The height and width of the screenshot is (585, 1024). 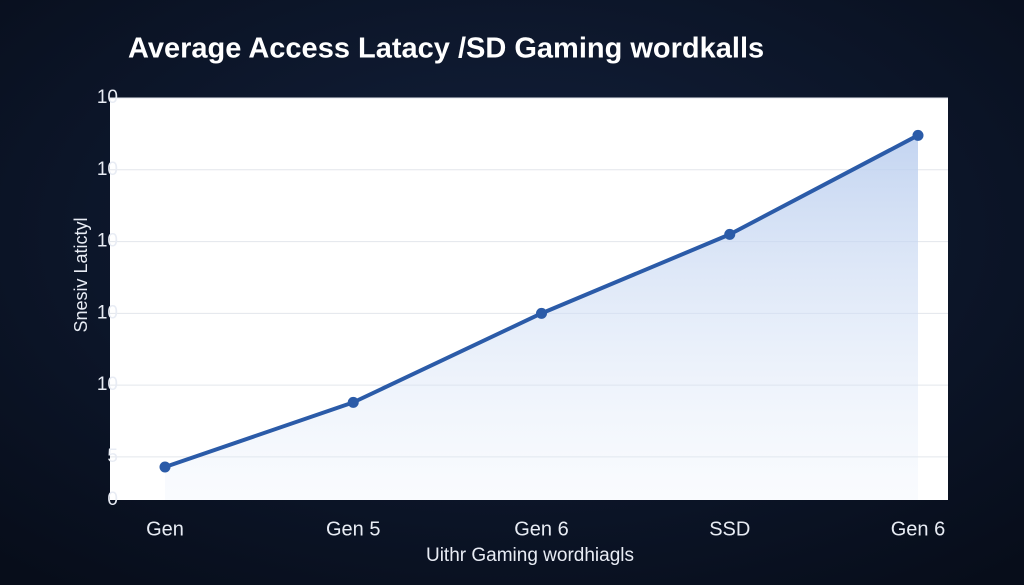 I want to click on x-tick-label: SSD, so click(x=729, y=529).